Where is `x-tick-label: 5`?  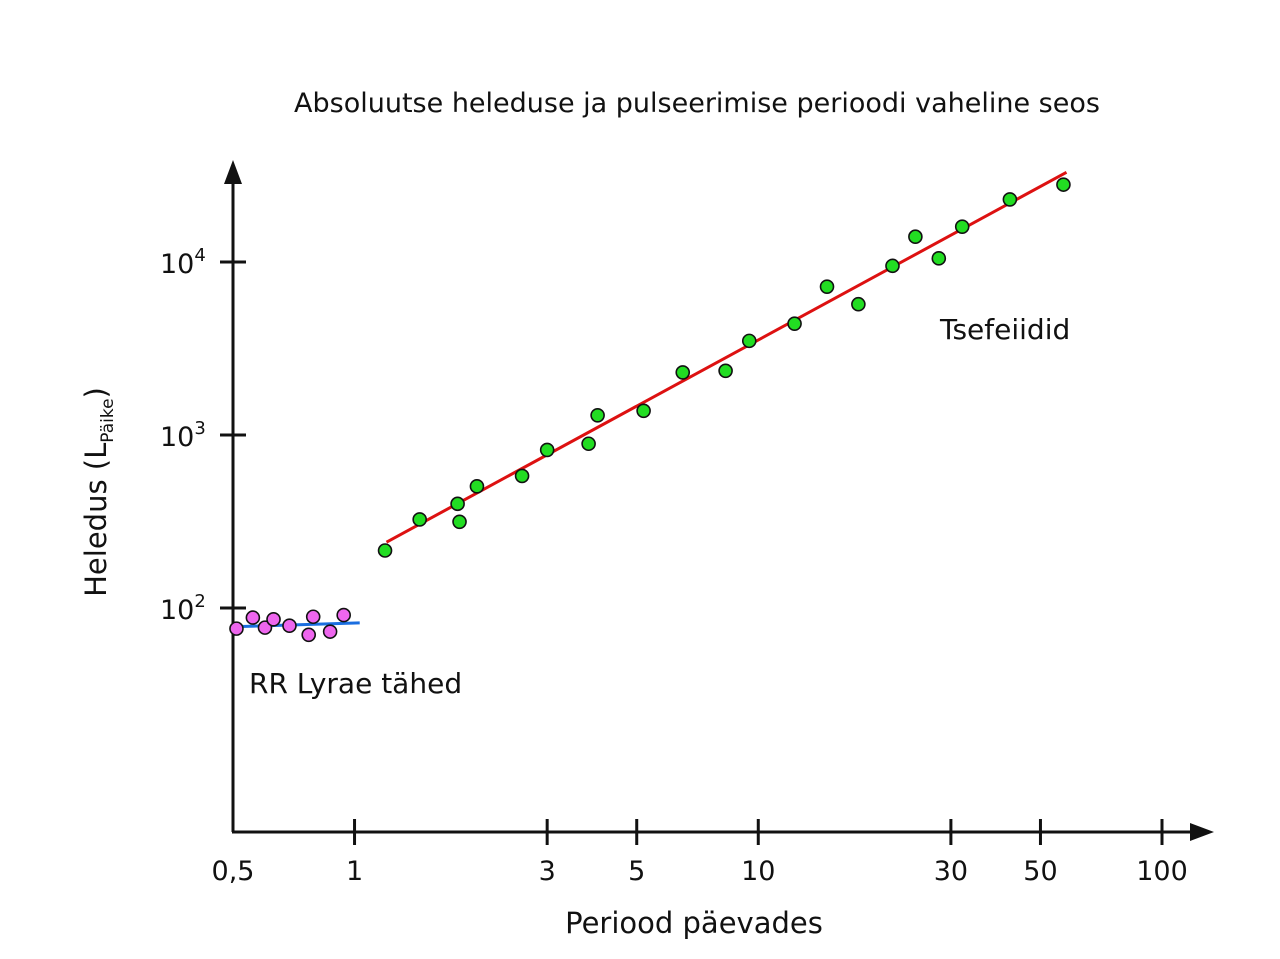
x-tick-label: 5 is located at coordinates (636, 871).